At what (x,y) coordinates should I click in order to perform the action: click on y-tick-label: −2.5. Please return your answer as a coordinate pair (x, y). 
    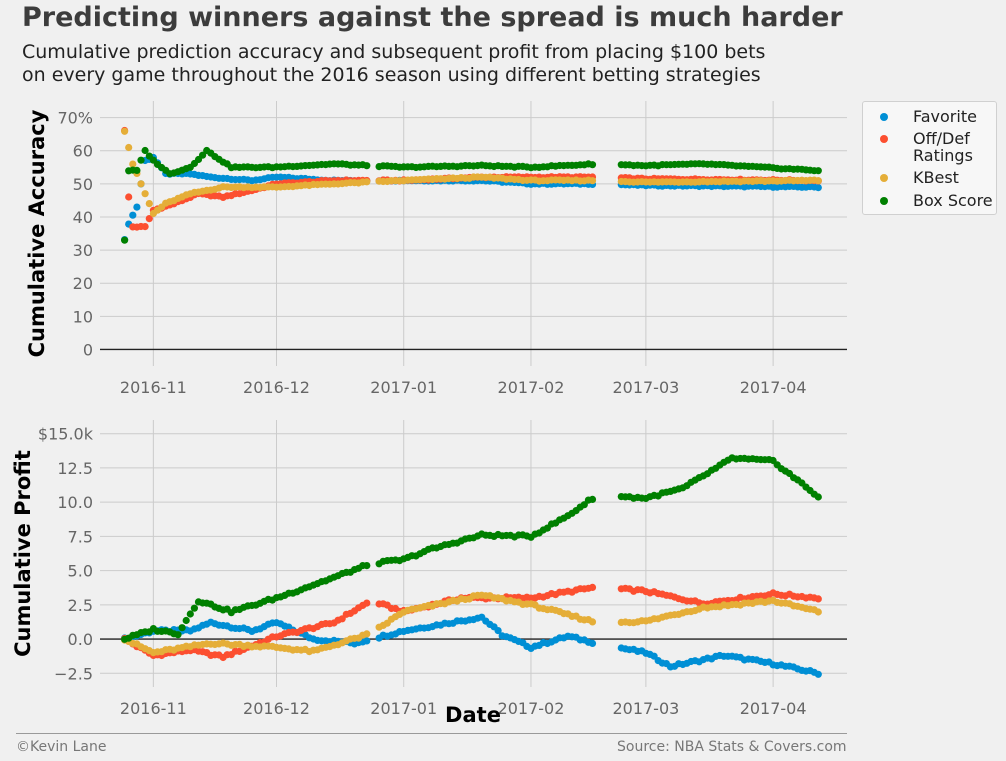
    Looking at the image, I should click on (73, 673).